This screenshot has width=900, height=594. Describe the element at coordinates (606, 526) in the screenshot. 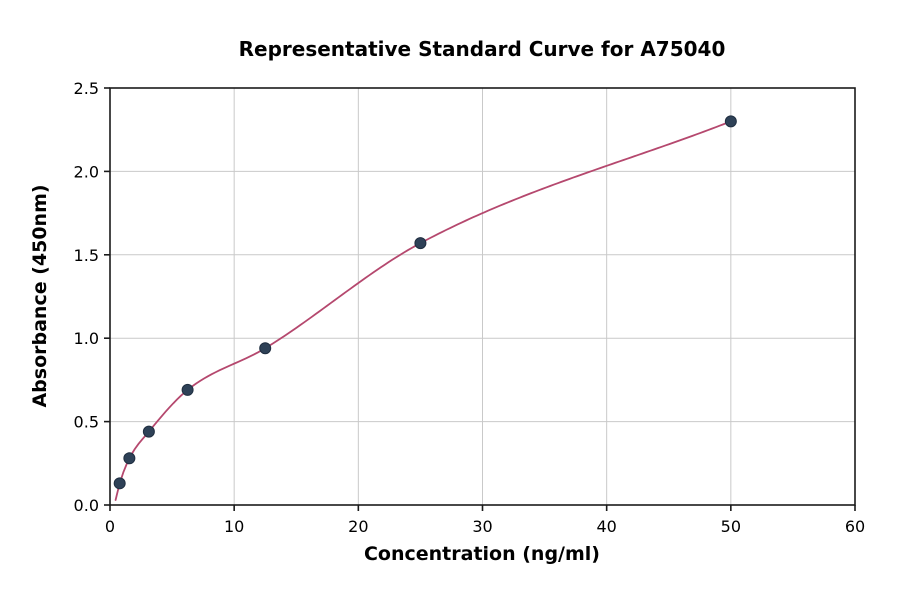

I see `x-tick-label: 40` at that location.